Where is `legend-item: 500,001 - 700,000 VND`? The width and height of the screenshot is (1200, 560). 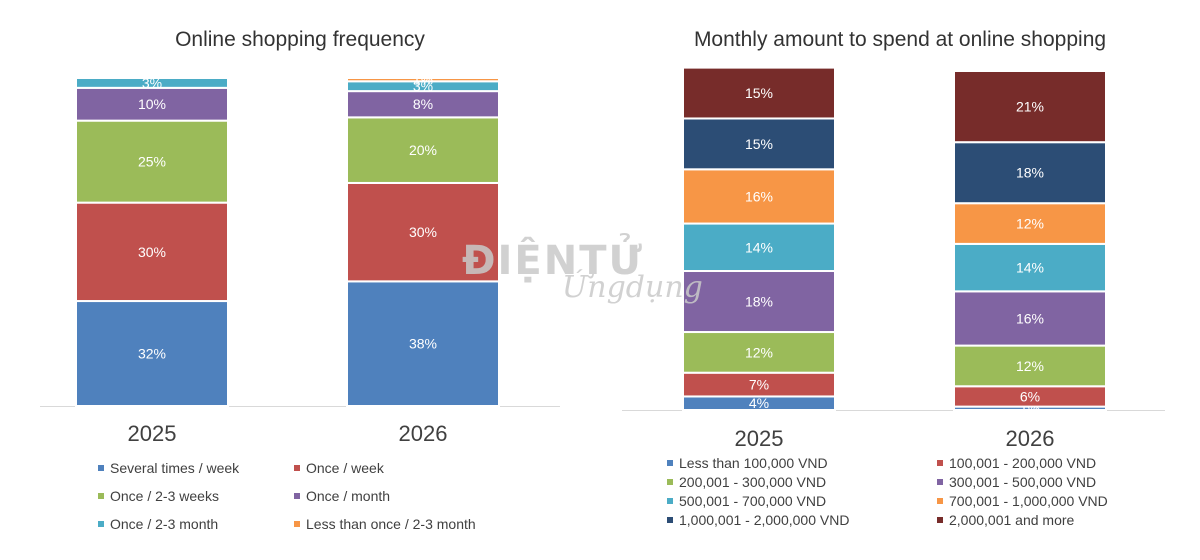
legend-item: 500,001 - 700,000 VND is located at coordinates (746, 501).